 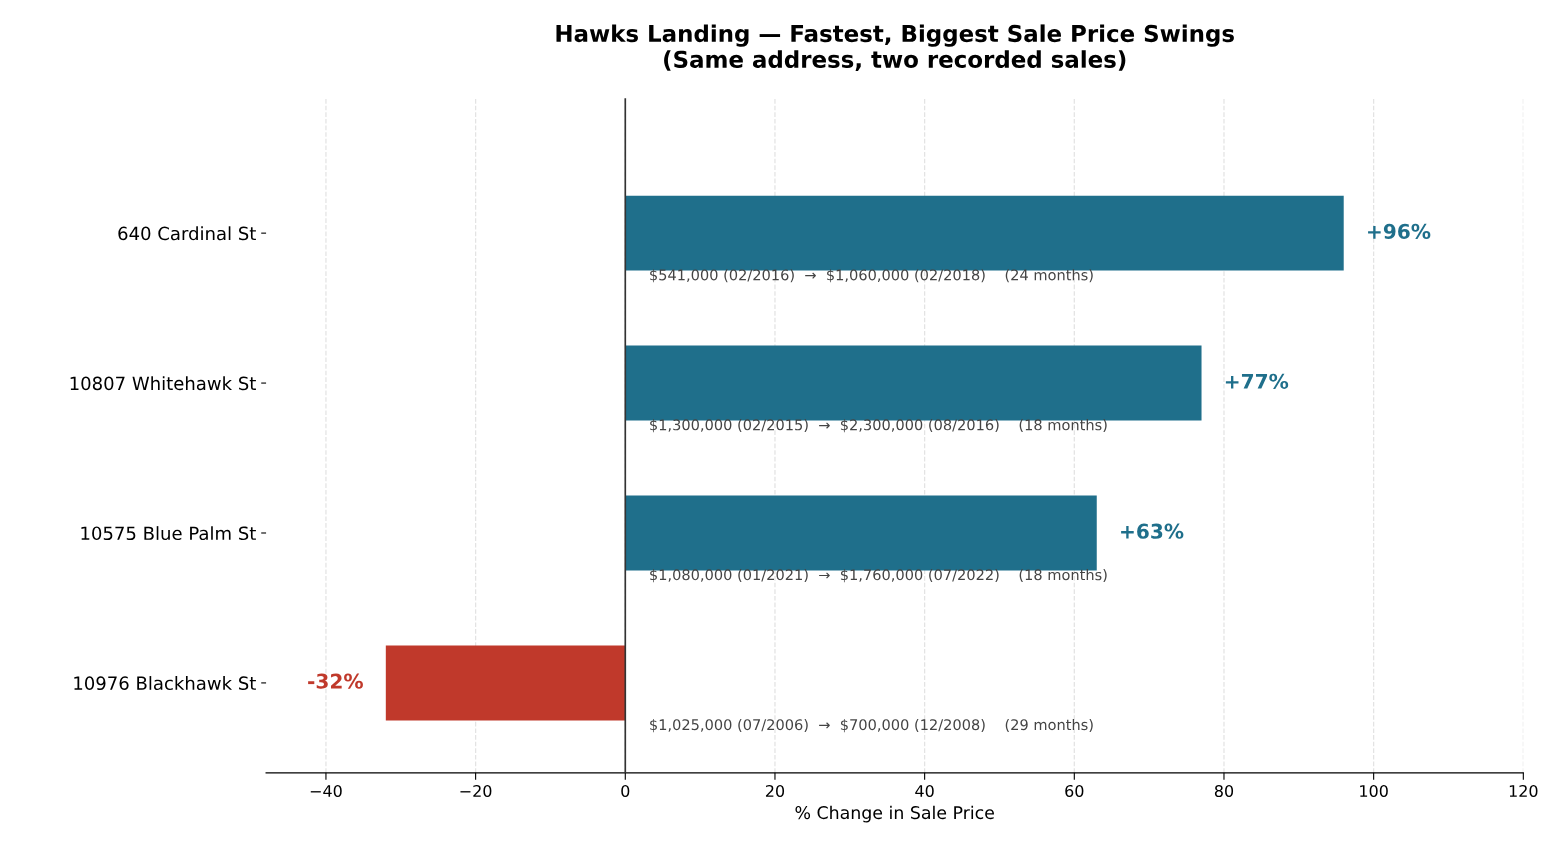 I want to click on y-tick-label: 10575 Blue Palm St, so click(x=168, y=533).